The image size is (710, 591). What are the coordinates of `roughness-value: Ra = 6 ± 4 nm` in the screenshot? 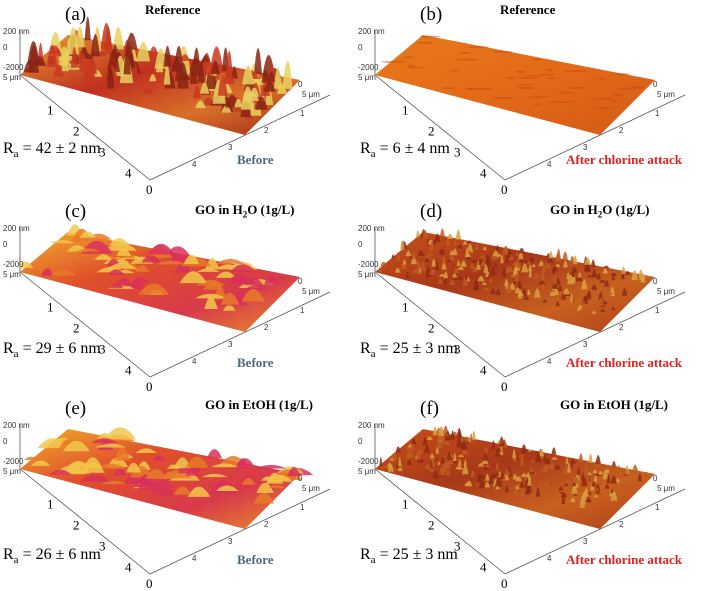 It's located at (405, 150).